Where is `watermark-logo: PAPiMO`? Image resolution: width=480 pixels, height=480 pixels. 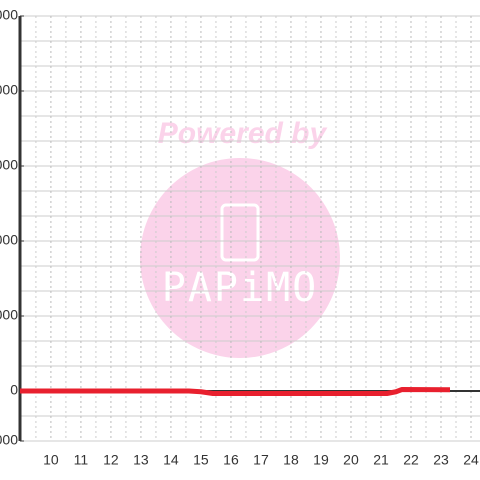 watermark-logo: PAPiMO is located at coordinates (240, 288).